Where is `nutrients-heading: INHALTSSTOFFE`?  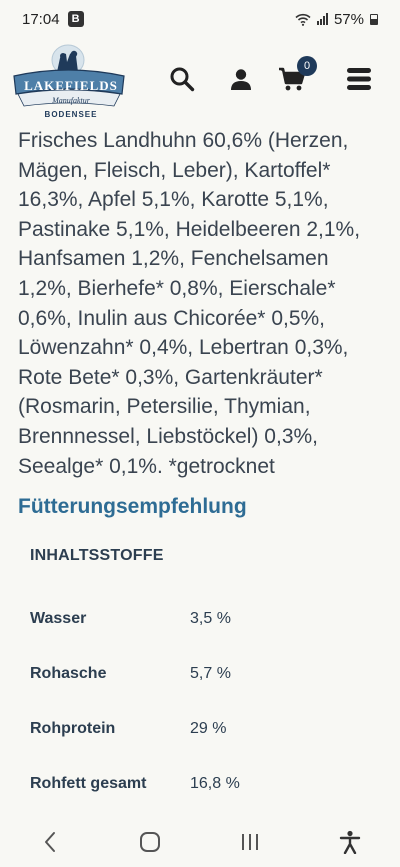 nutrients-heading: INHALTSSTOFFE is located at coordinates (97, 556).